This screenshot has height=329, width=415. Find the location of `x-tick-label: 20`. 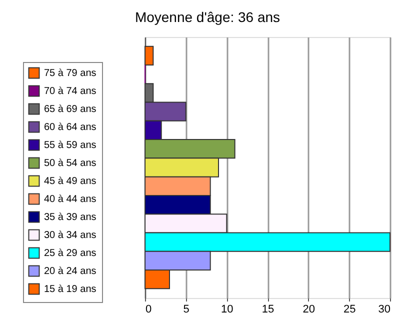

x-tick-label: 20 is located at coordinates (308, 310).